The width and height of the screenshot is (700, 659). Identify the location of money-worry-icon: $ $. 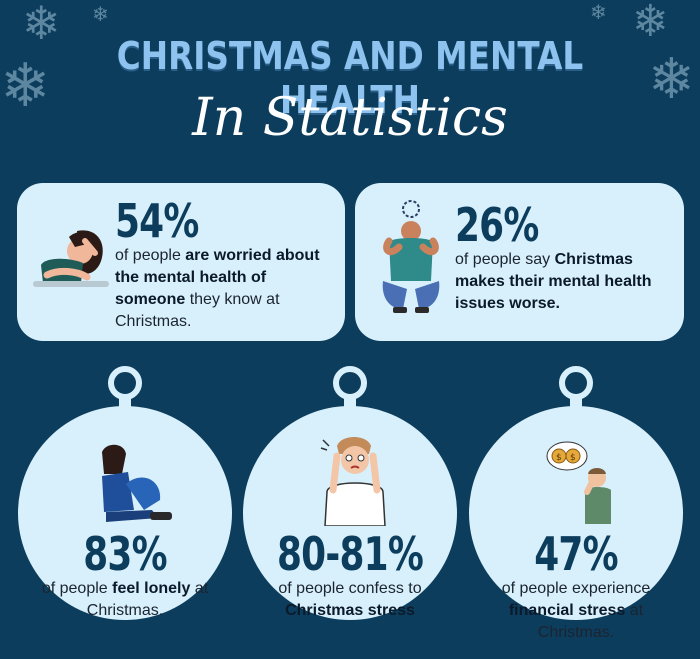
(578, 482).